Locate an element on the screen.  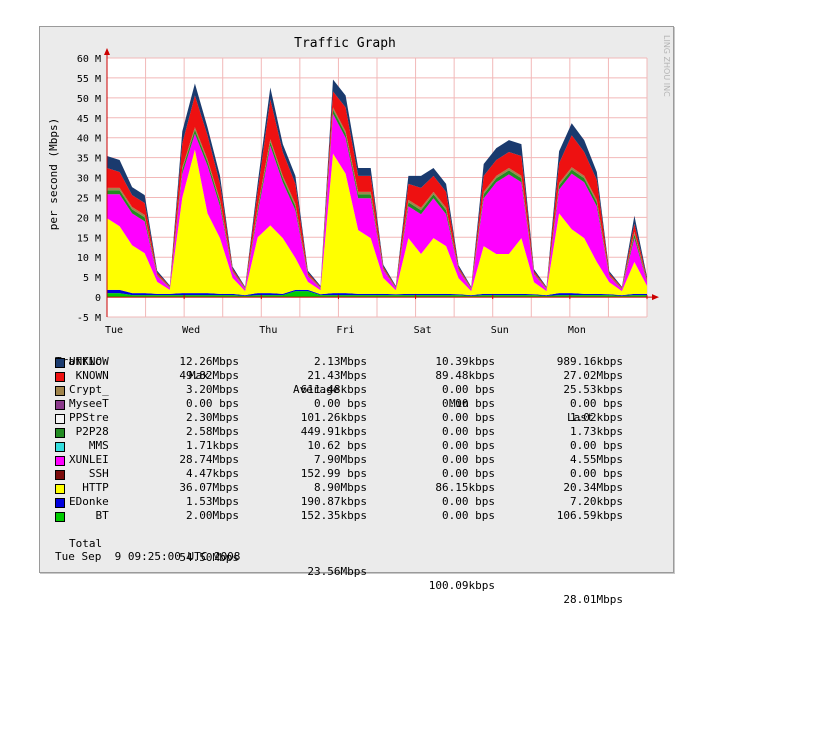
legend-row-p2p28: P2P28 2.58Mbps 449.91kbps 0.00 bps 1.73kbps is located at coordinates (355, 432).